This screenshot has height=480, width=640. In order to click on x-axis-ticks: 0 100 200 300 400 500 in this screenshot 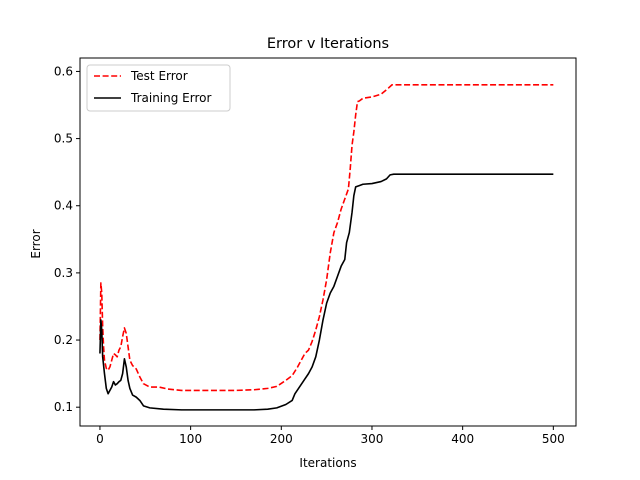, I will do `click(330, 436)`.